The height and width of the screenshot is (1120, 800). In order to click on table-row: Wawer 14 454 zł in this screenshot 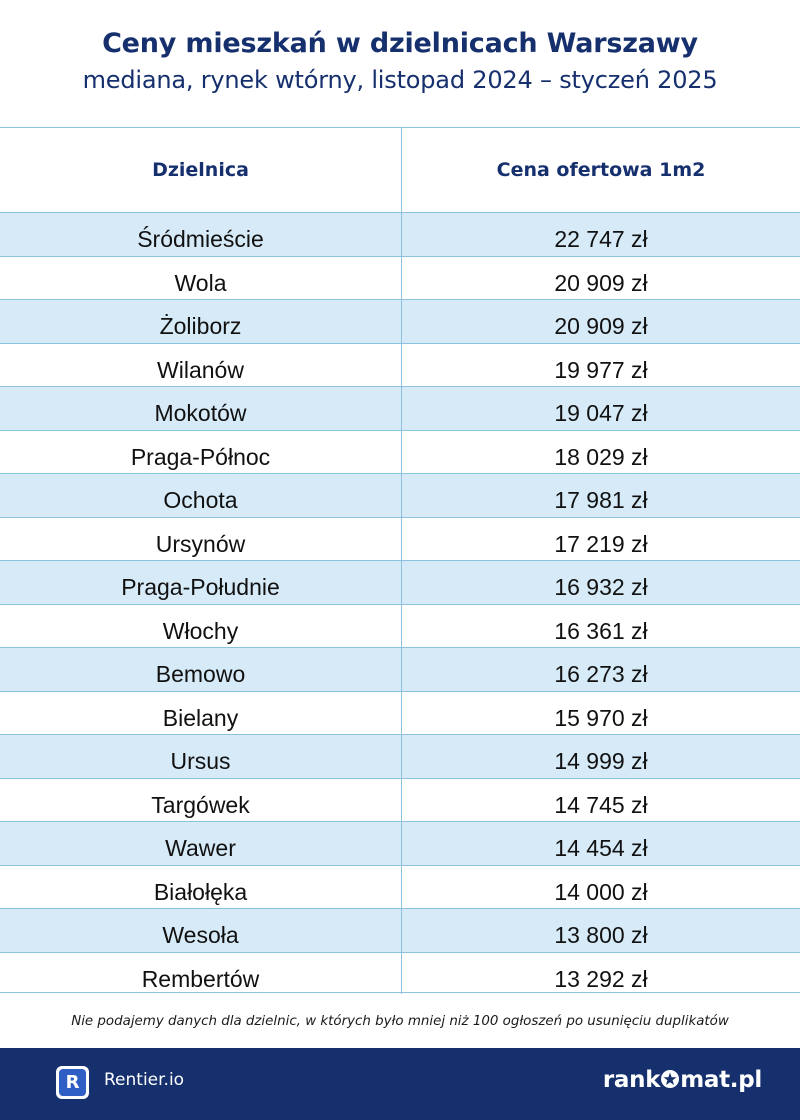, I will do `click(400, 844)`.